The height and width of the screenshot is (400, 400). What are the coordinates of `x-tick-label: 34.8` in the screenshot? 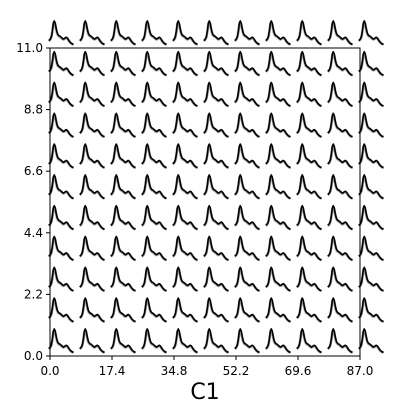 It's located at (174, 371).